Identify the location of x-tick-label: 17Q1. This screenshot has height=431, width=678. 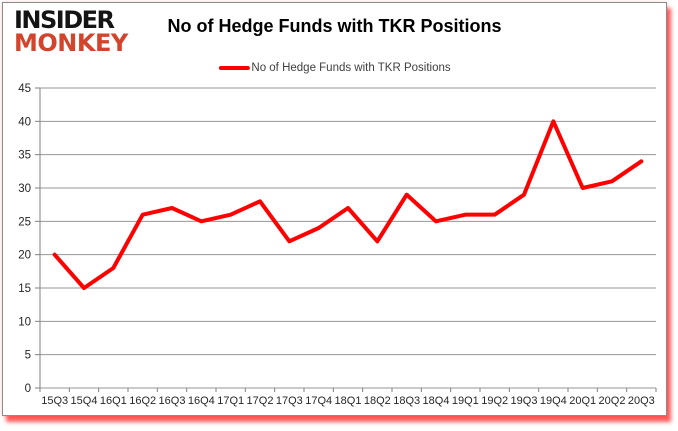
(230, 401).